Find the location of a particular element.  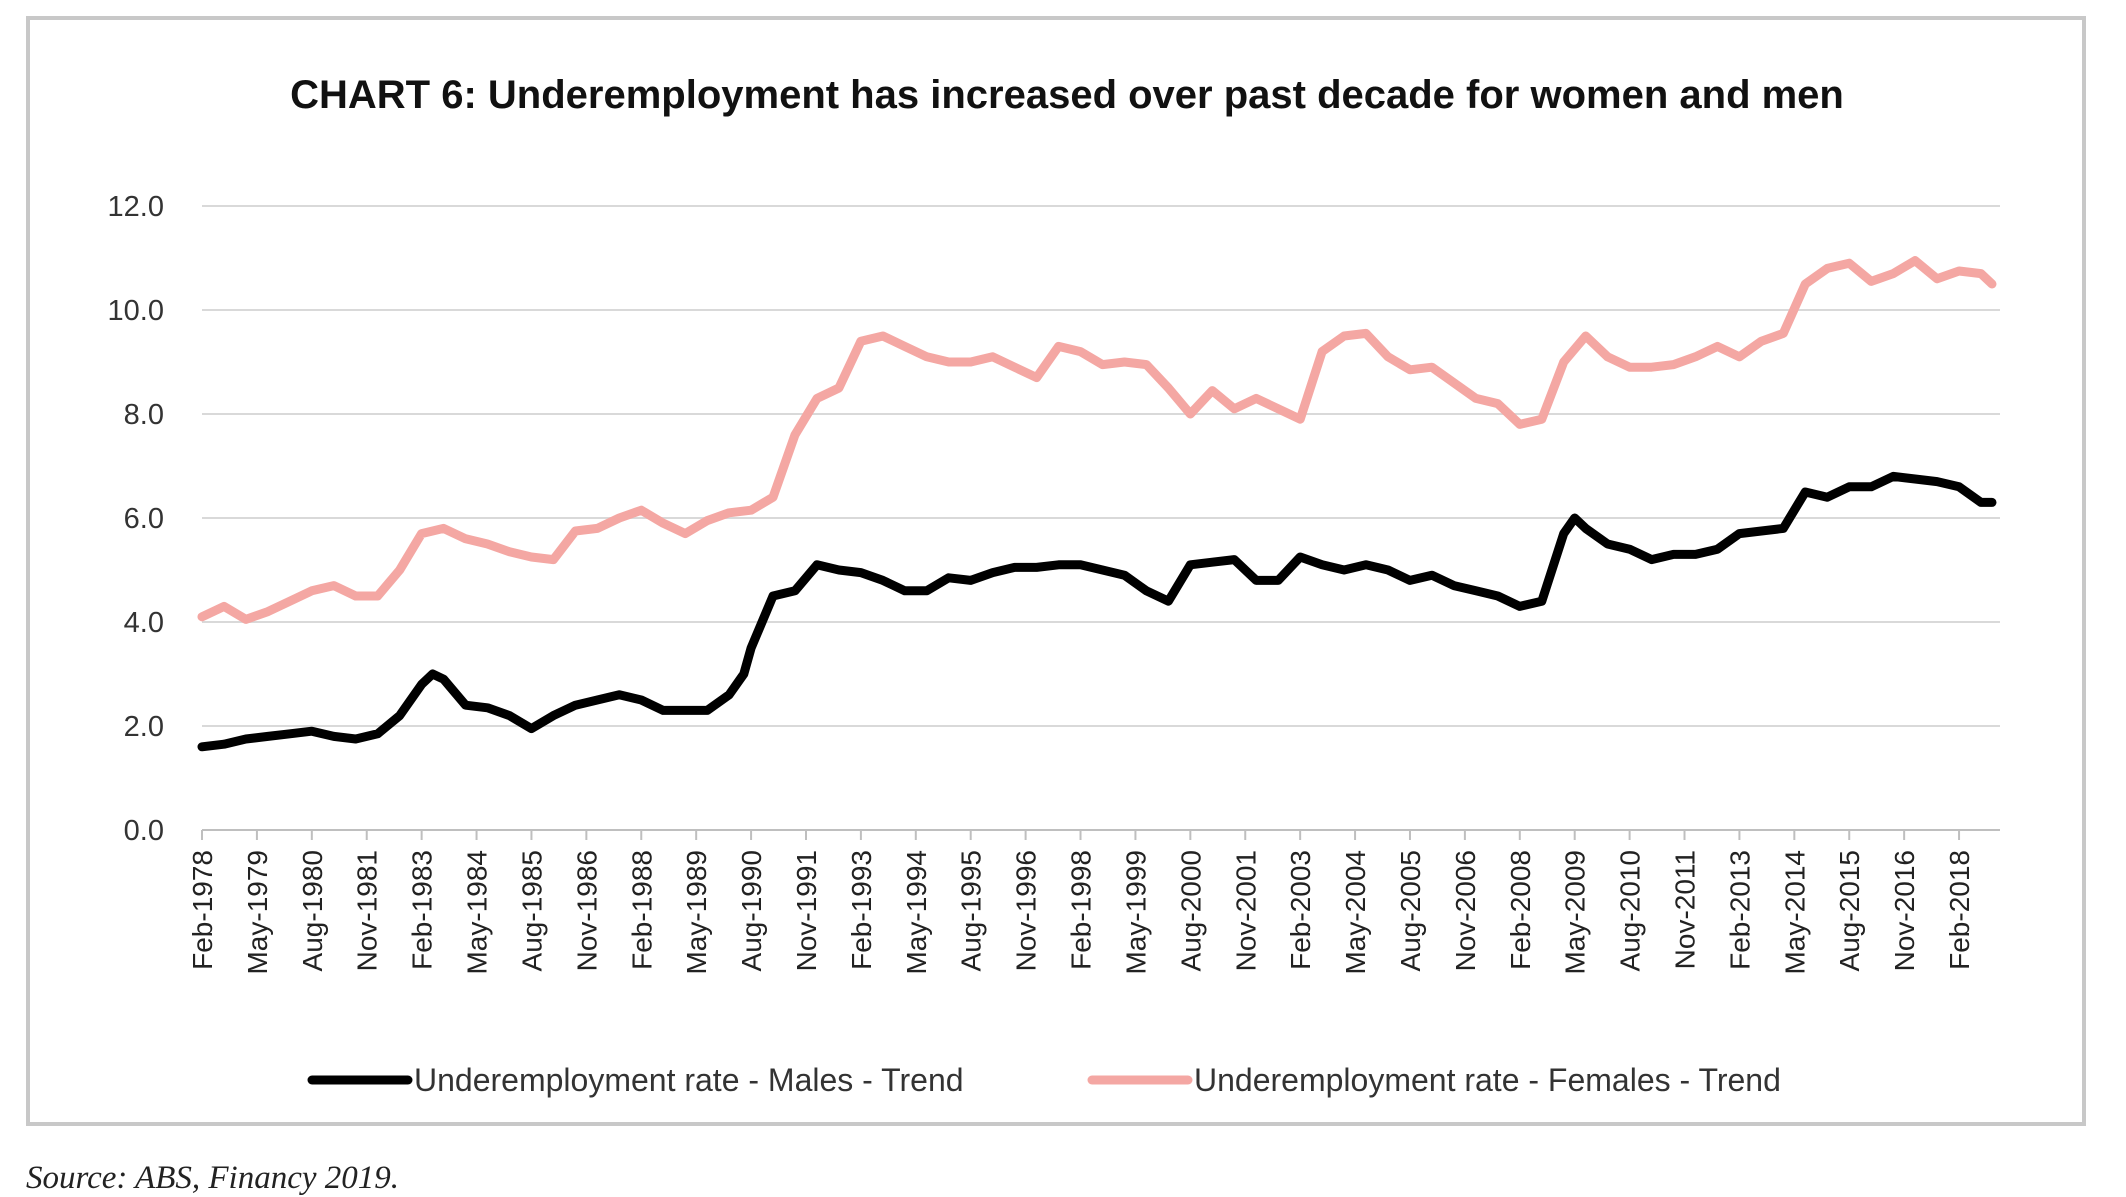

y-tick-label: 6.0 is located at coordinates (144, 519).